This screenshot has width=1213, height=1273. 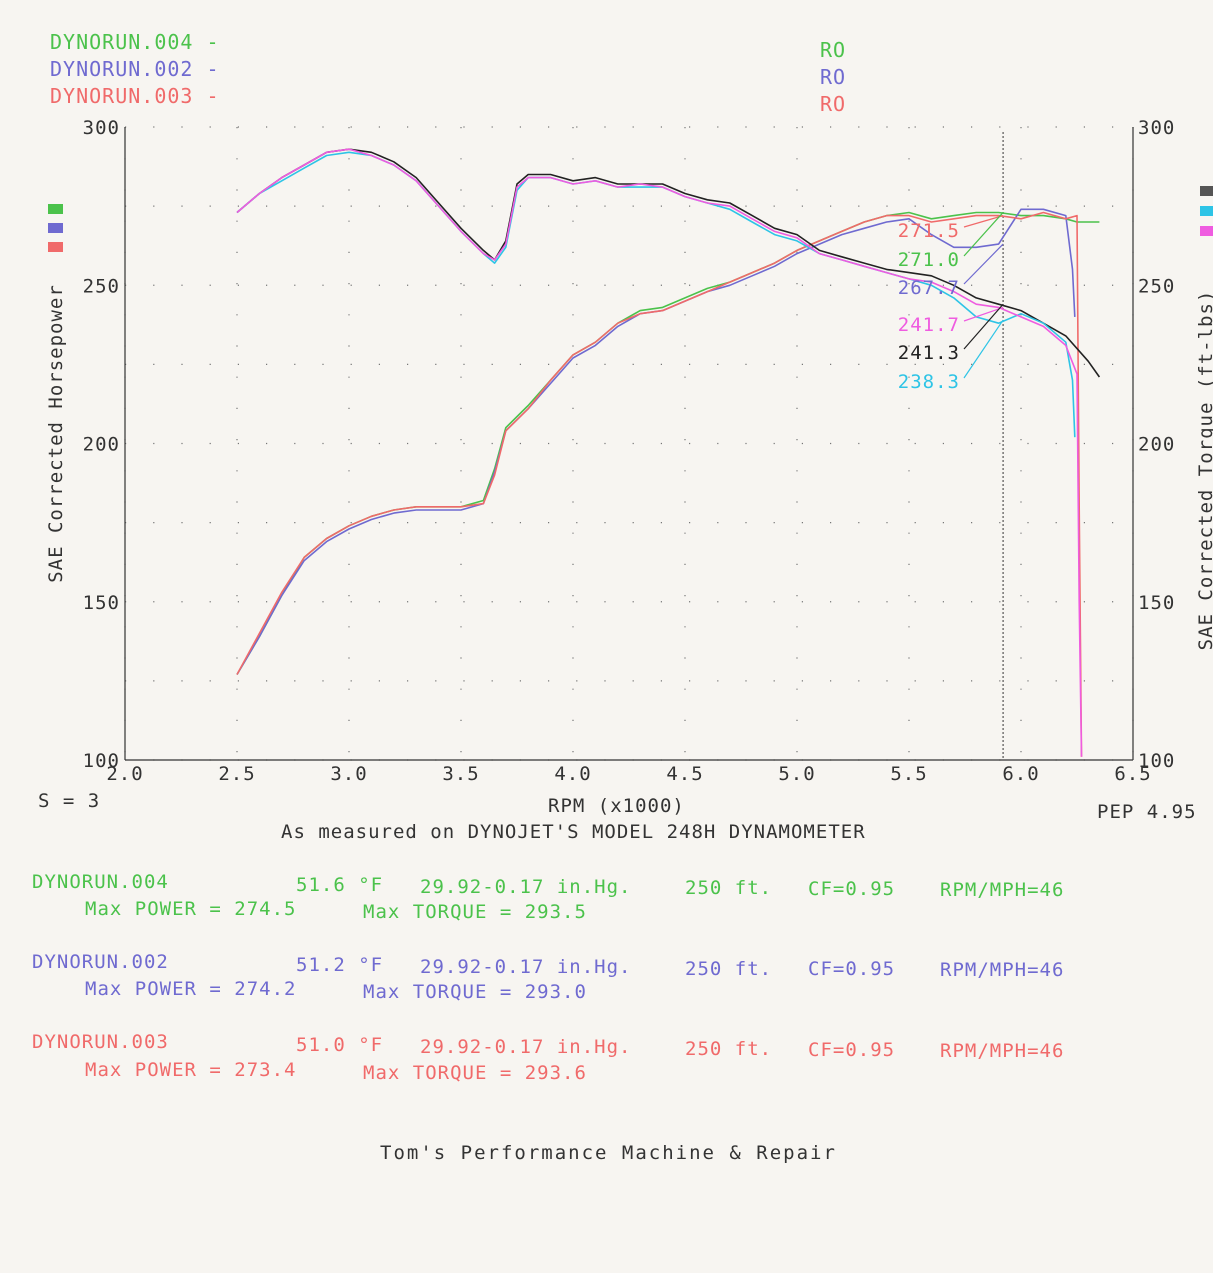 What do you see at coordinates (100, 962) in the screenshot?
I see `stats-run-name: DYNORUN.002` at bounding box center [100, 962].